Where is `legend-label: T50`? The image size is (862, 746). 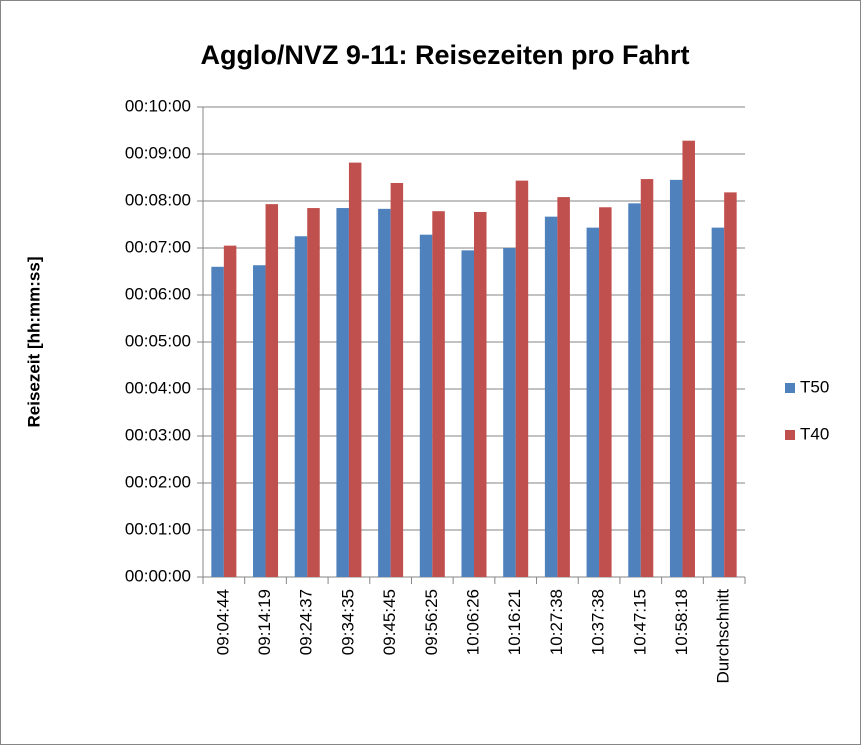 legend-label: T50 is located at coordinates (814, 386).